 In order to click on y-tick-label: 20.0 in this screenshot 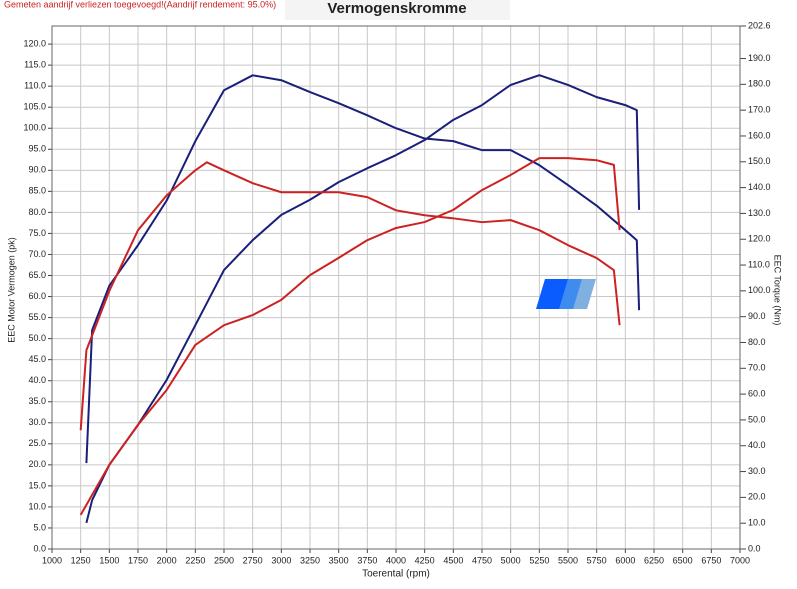, I will do `click(37, 464)`.